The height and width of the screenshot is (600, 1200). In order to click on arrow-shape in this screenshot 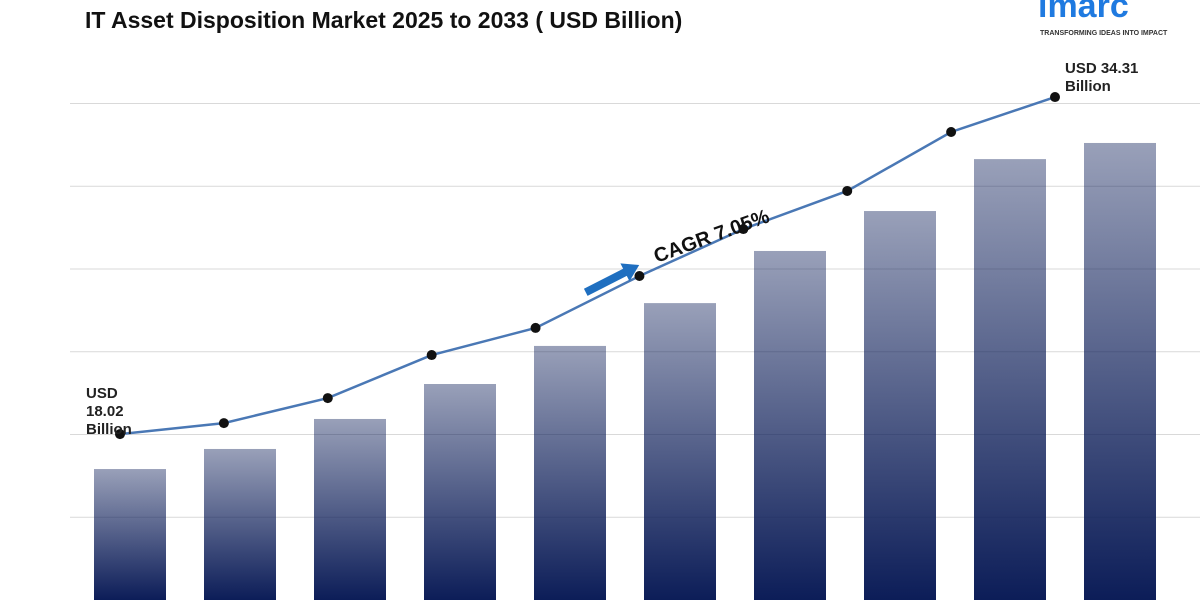, I will do `click(611, 279)`.